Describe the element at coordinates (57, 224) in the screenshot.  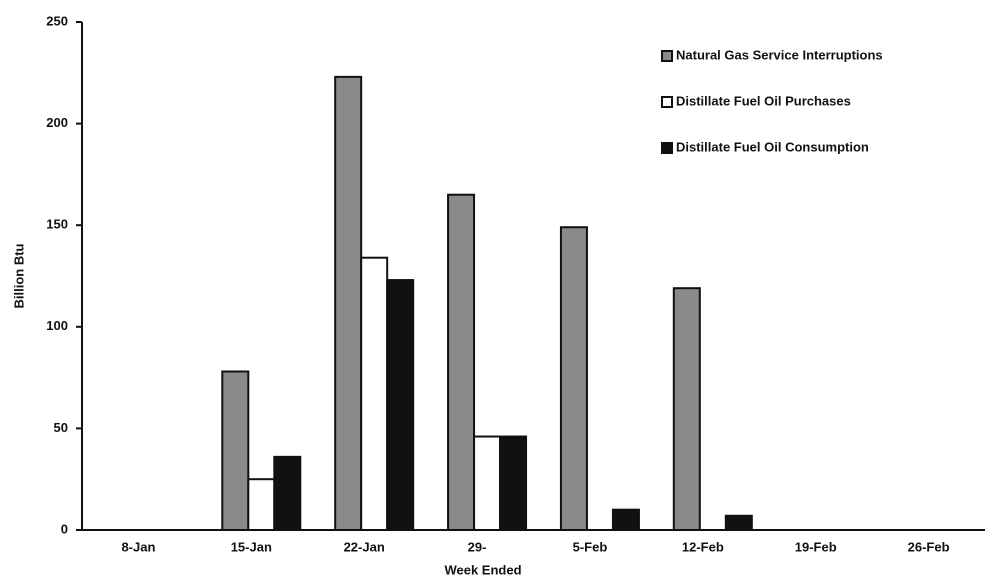
I see `y-tick-label: 150` at that location.